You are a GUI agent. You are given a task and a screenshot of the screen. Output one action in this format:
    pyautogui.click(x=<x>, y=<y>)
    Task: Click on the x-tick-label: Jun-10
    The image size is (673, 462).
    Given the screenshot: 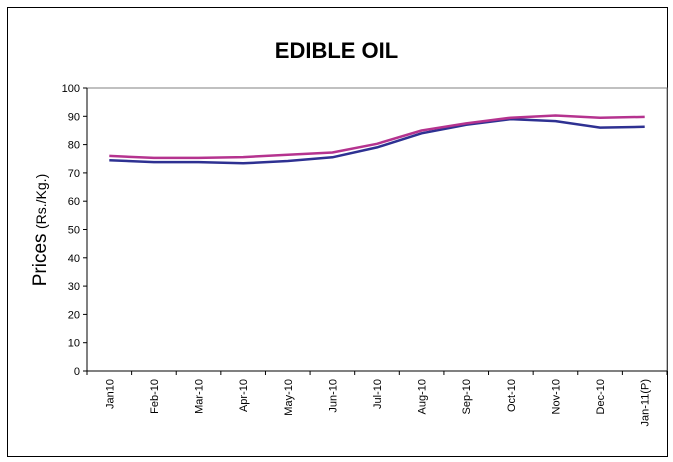 What is the action you would take?
    pyautogui.click(x=333, y=396)
    